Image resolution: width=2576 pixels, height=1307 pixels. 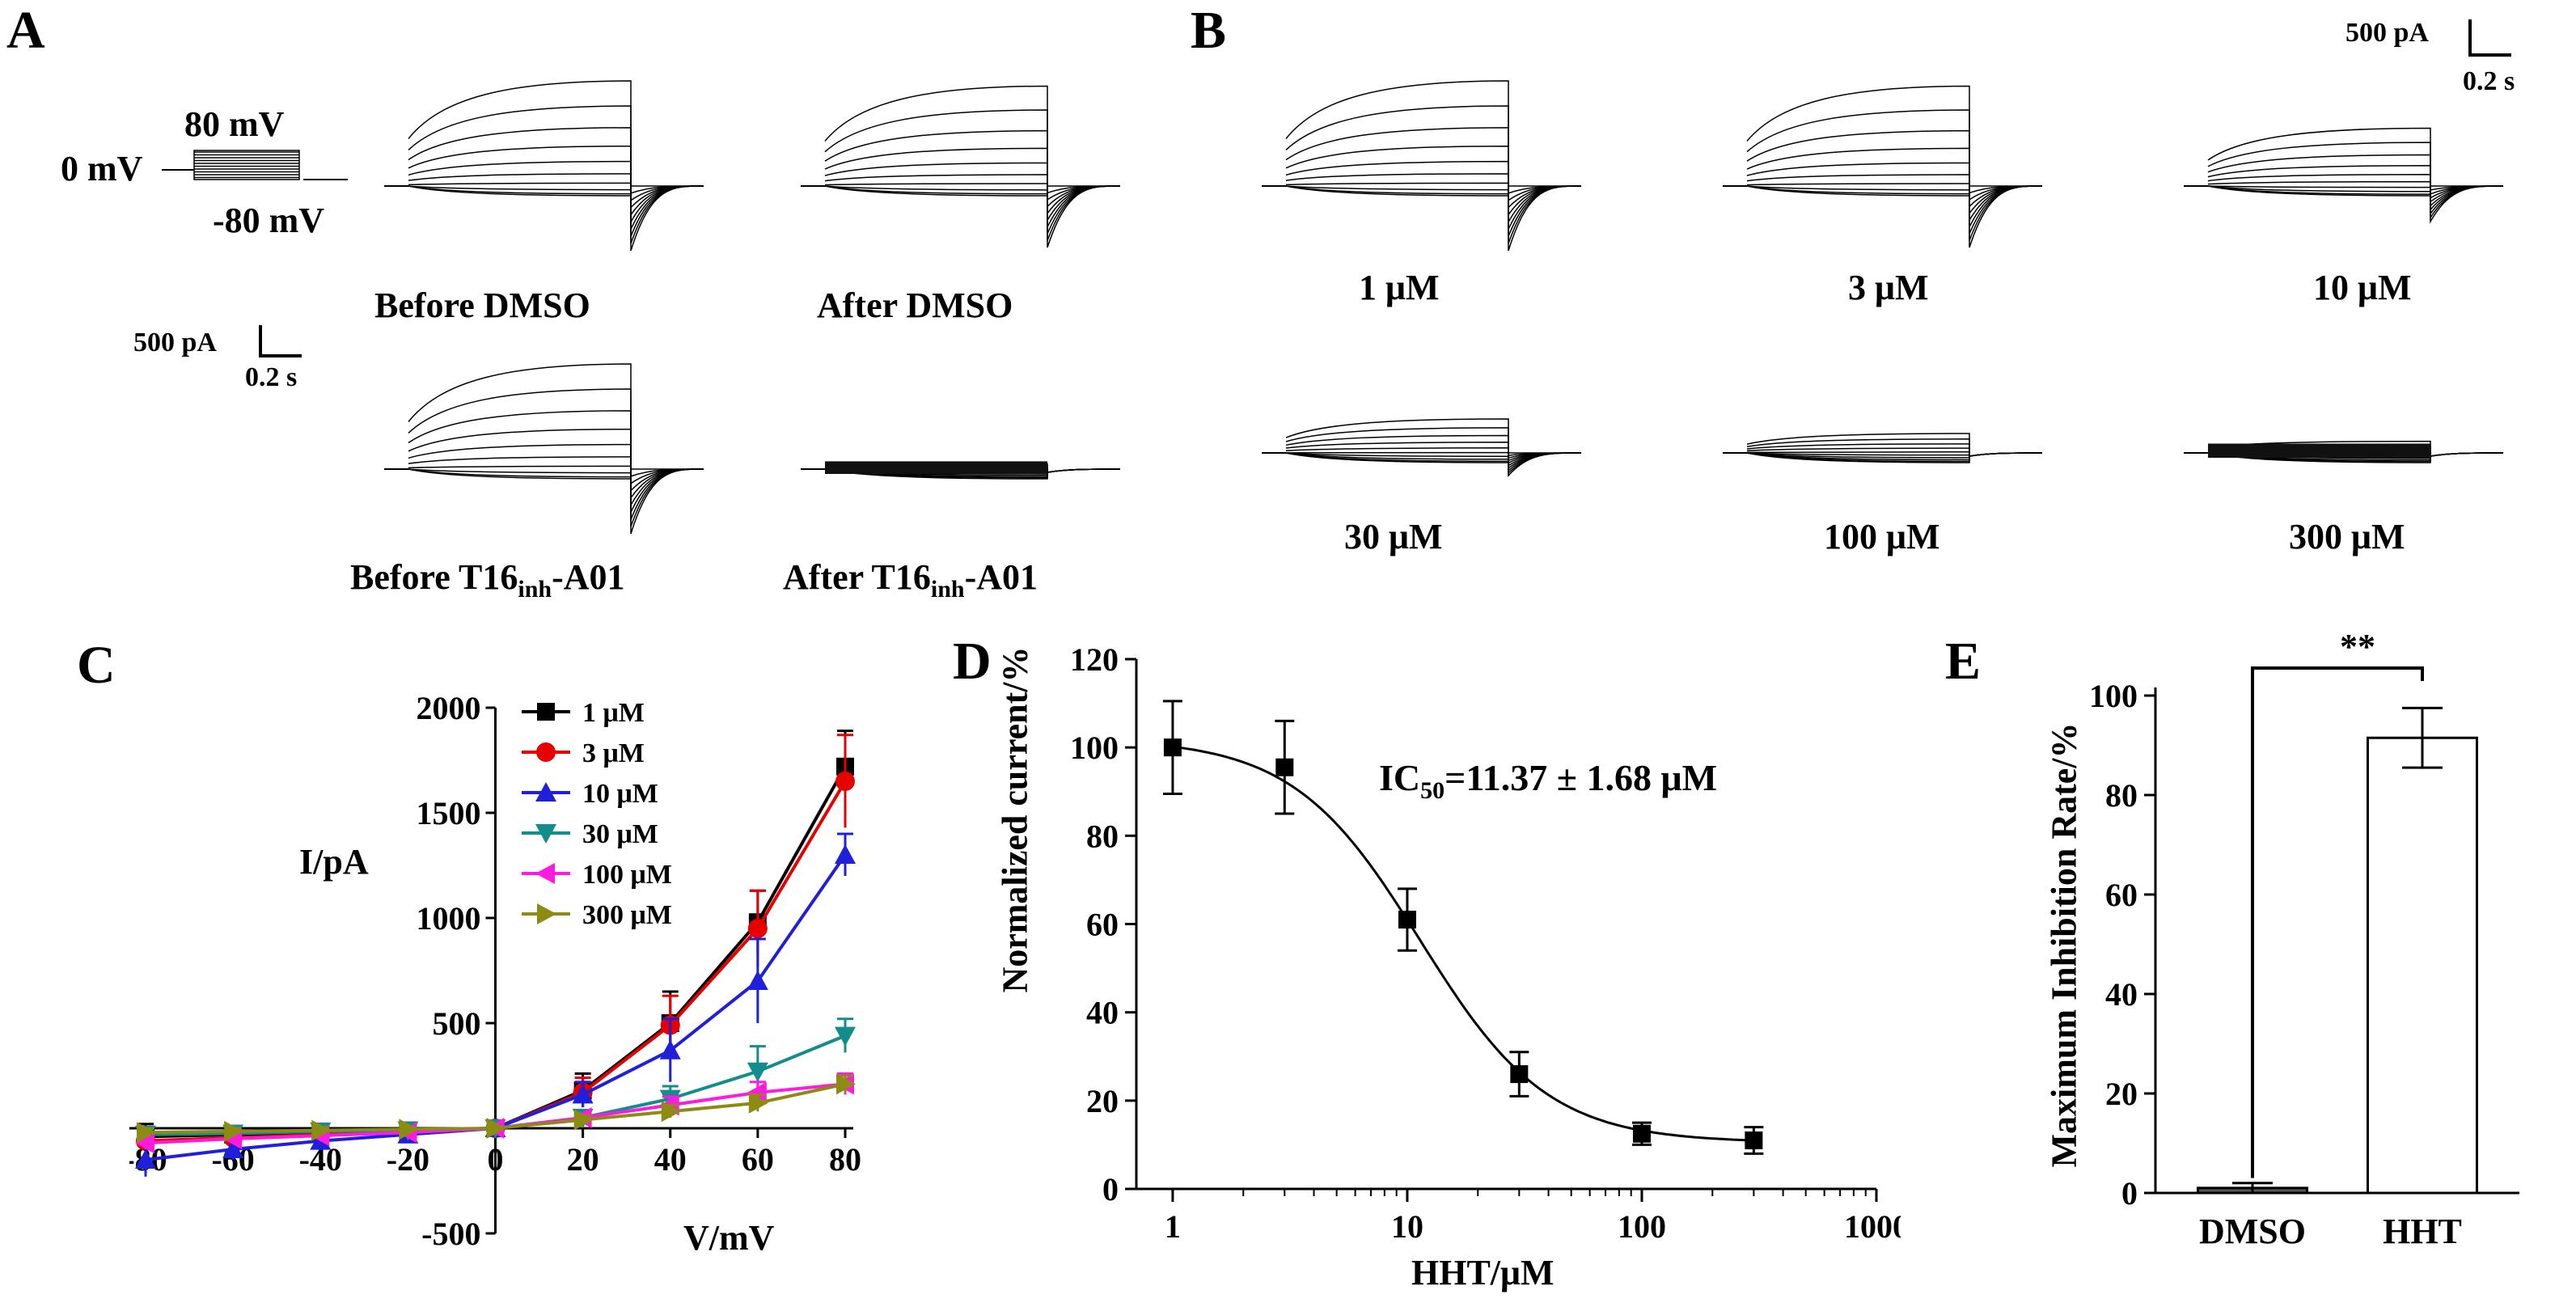 What do you see at coordinates (758, 1159) in the screenshot?
I see `x-tick-label: 60` at bounding box center [758, 1159].